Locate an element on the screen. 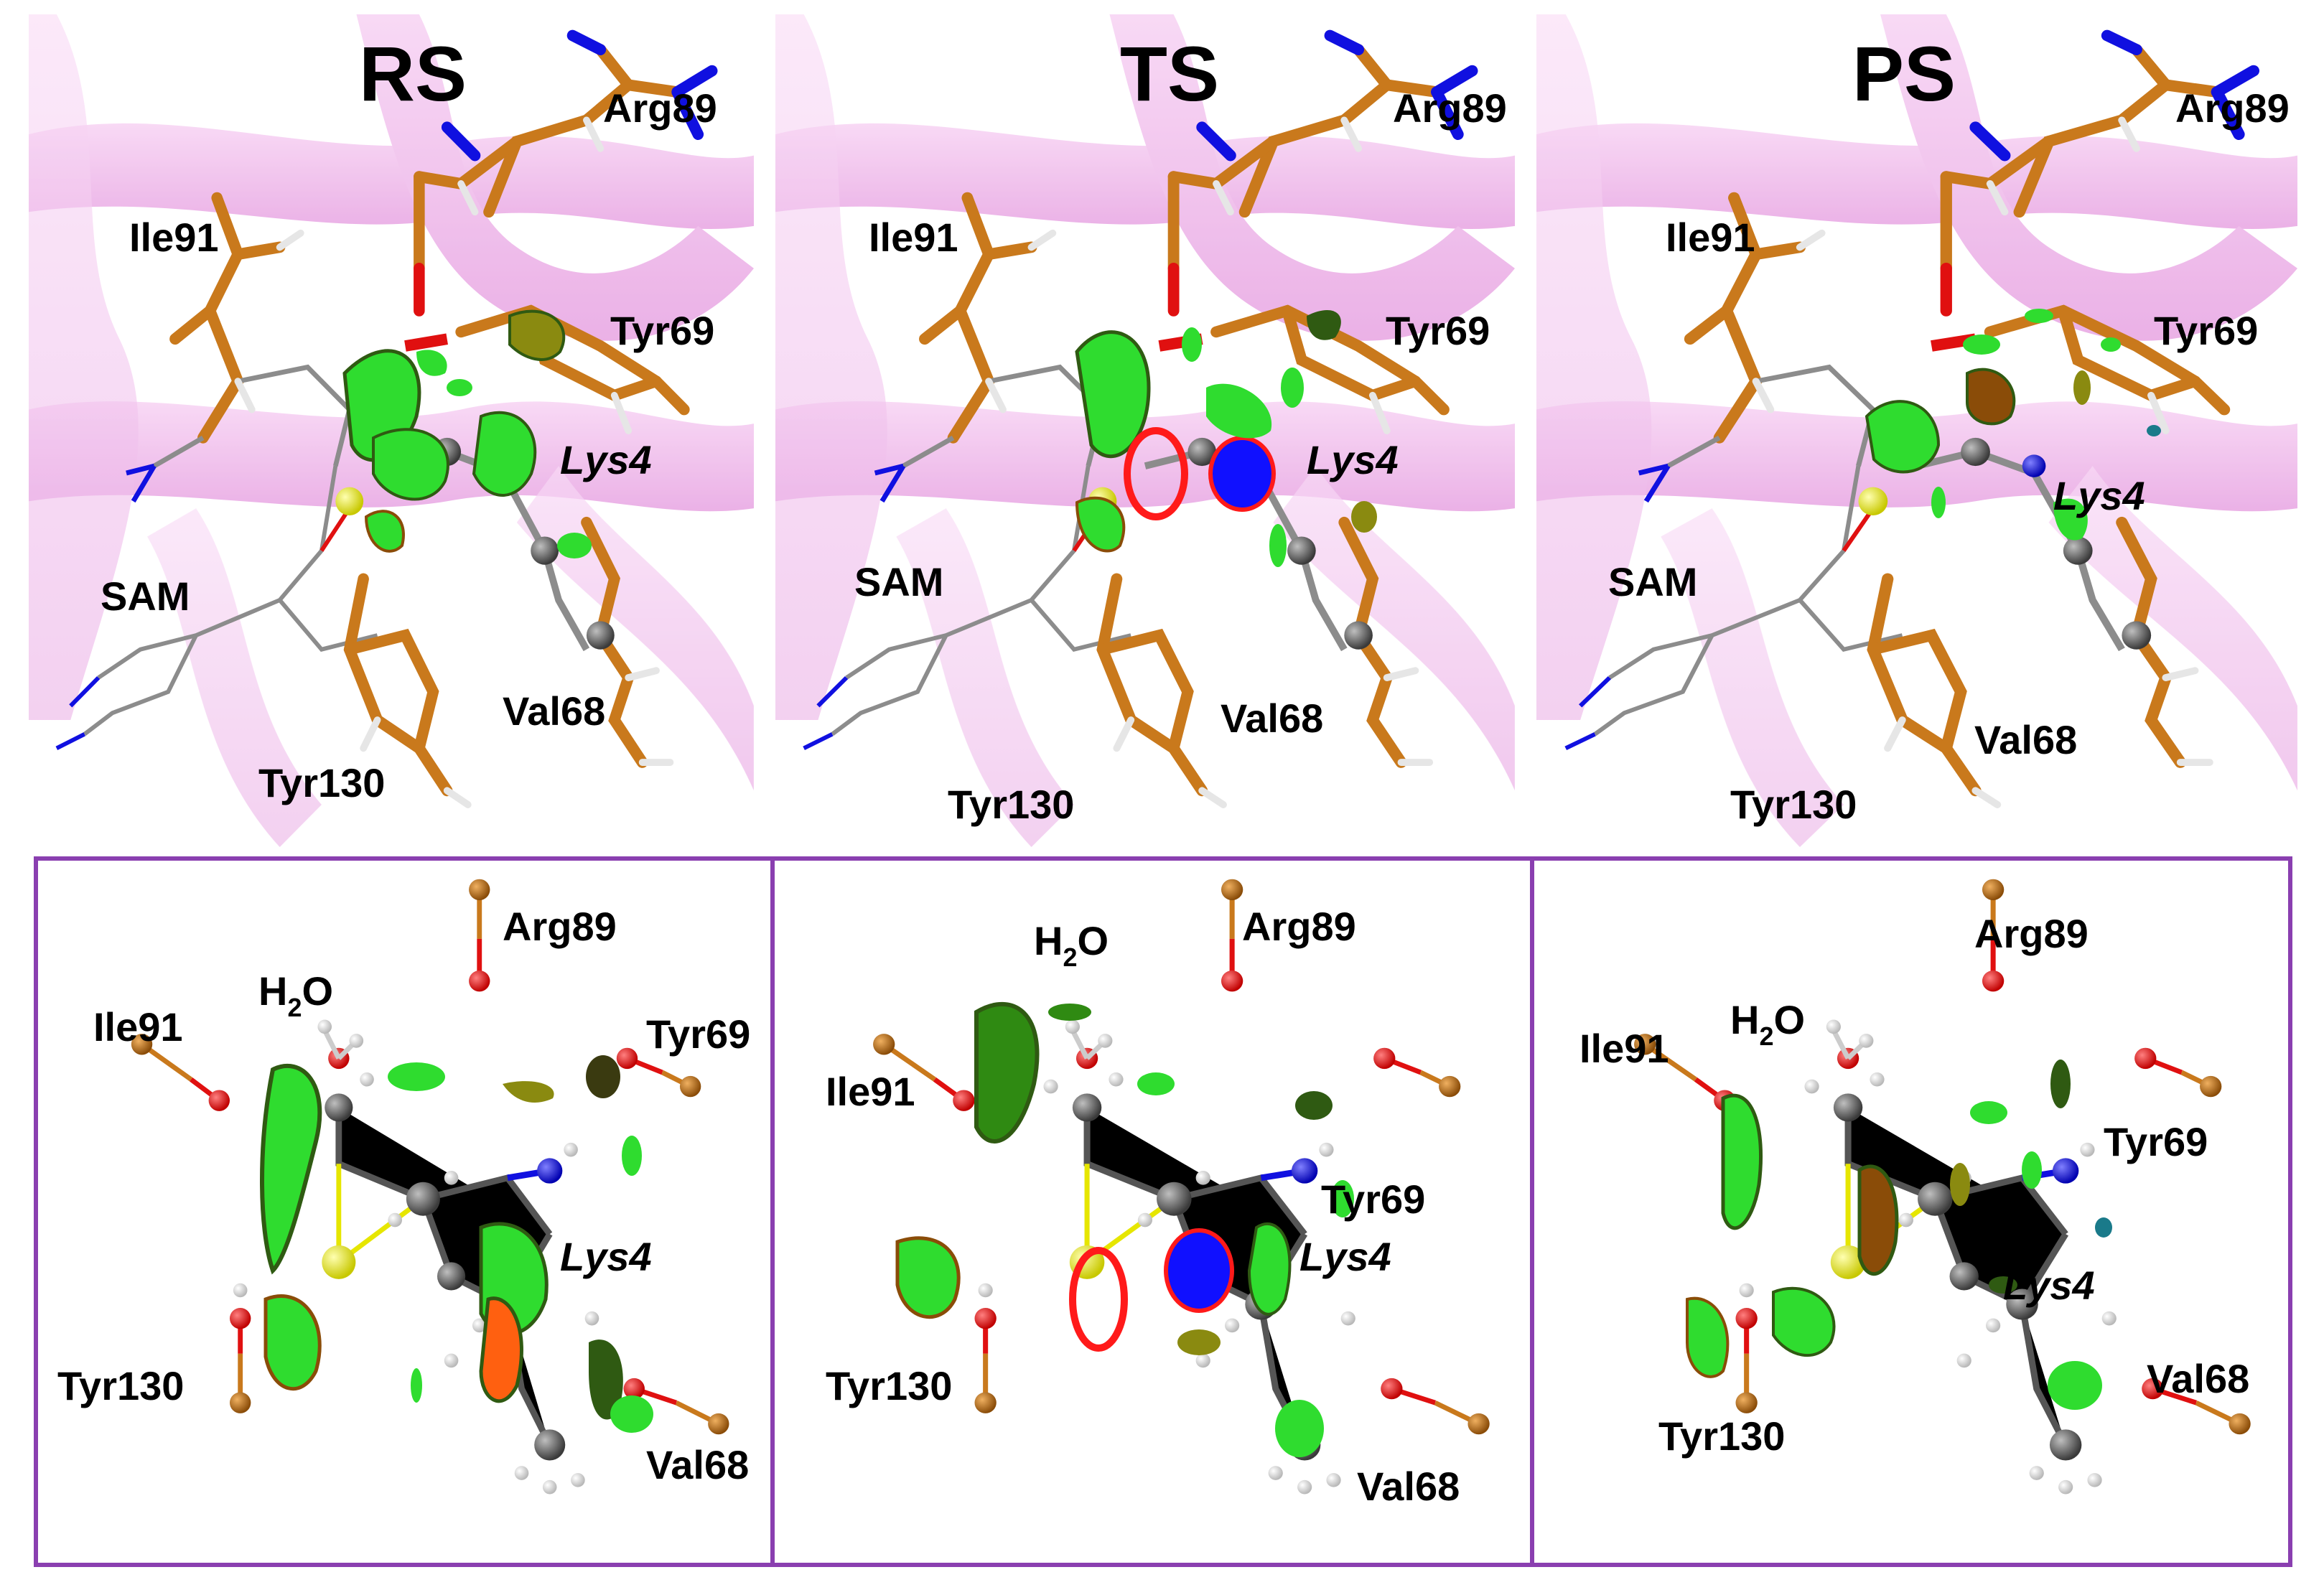 The image size is (2324, 1590). bottom-panel-ps: Arg89 H2O Ile91 Tyr69 Lys4 Tyr130 Val68 is located at coordinates (1915, 1187).